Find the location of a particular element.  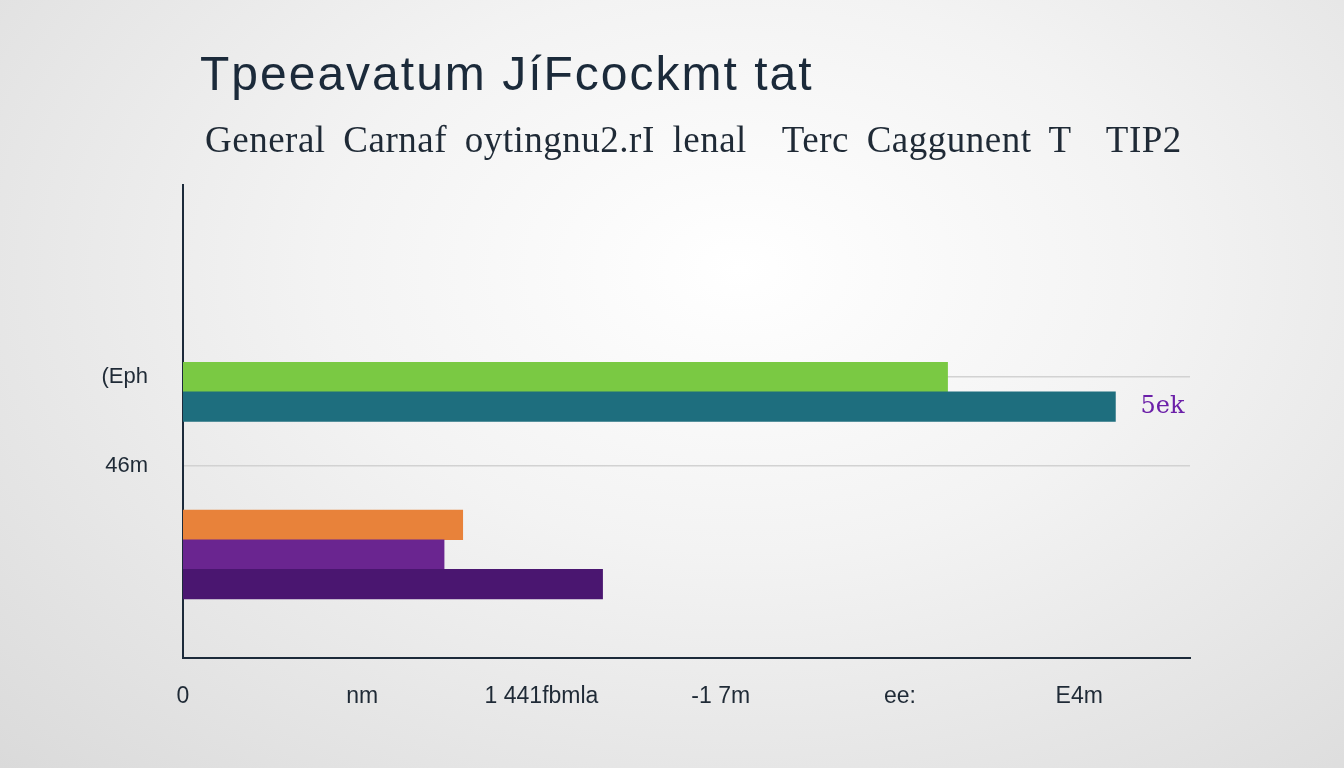

annotation: 5ek is located at coordinates (1162, 404).